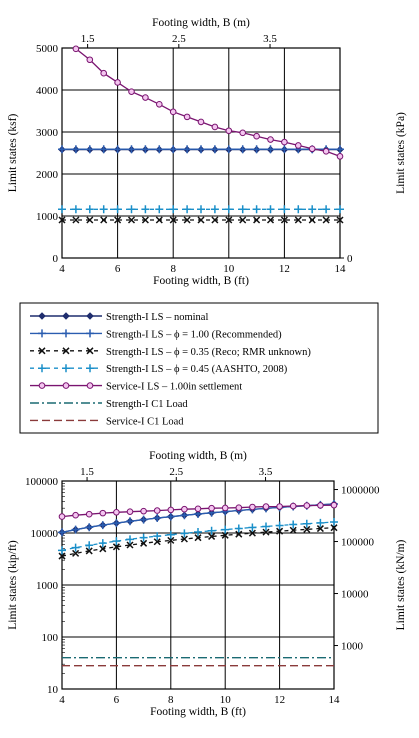 This screenshot has width=419, height=738. Describe the element at coordinates (270, 39) in the screenshot. I see `x-top-tick-label: 3.5` at that location.